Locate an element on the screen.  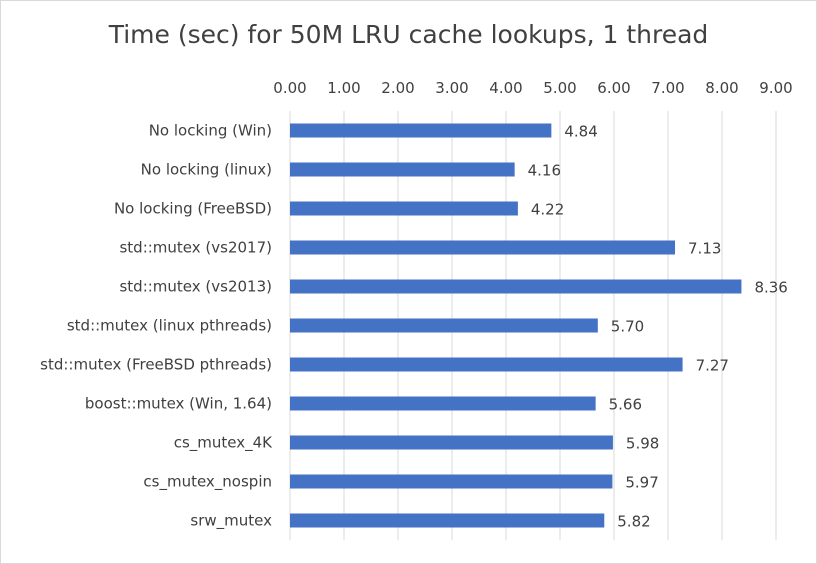
data-label: 5.66 is located at coordinates (625, 405).